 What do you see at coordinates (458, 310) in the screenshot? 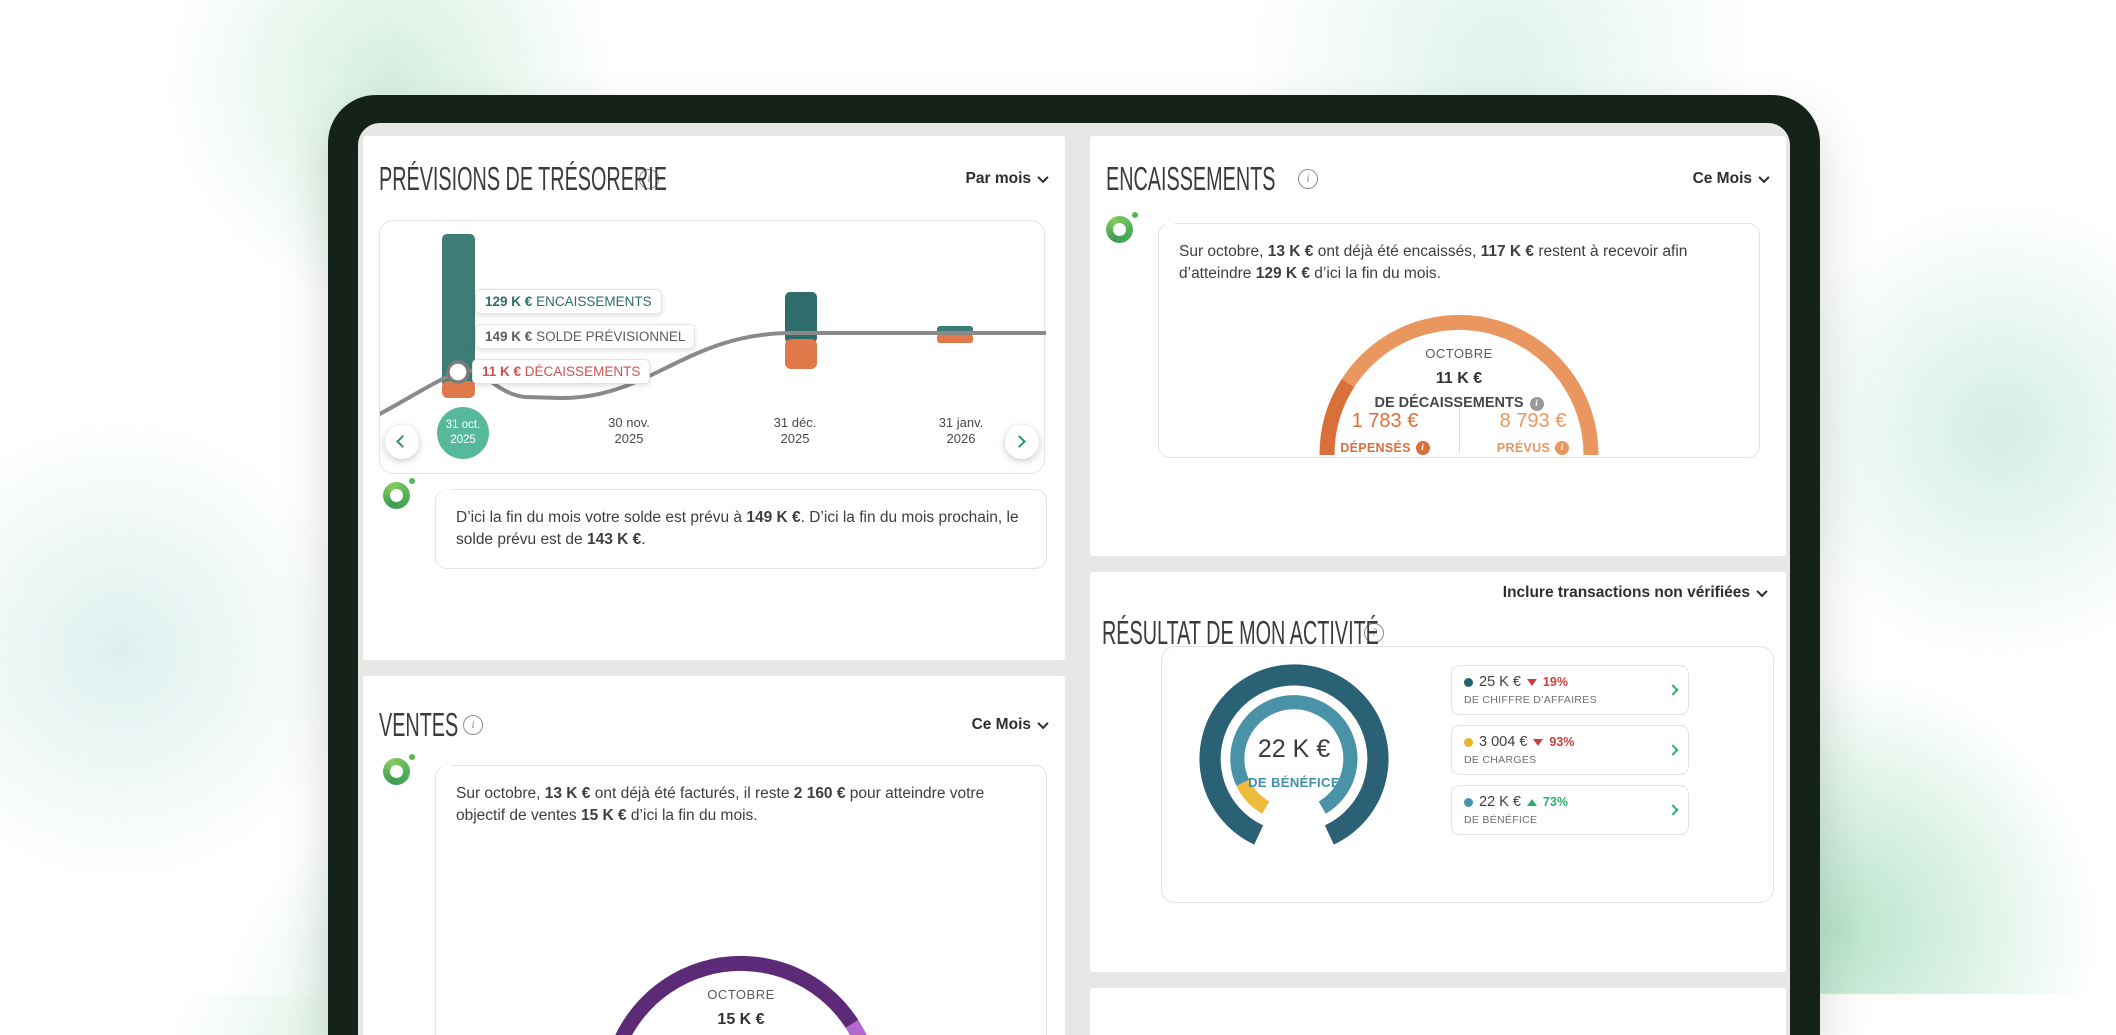
I see `bar-encaissements-oct` at bounding box center [458, 310].